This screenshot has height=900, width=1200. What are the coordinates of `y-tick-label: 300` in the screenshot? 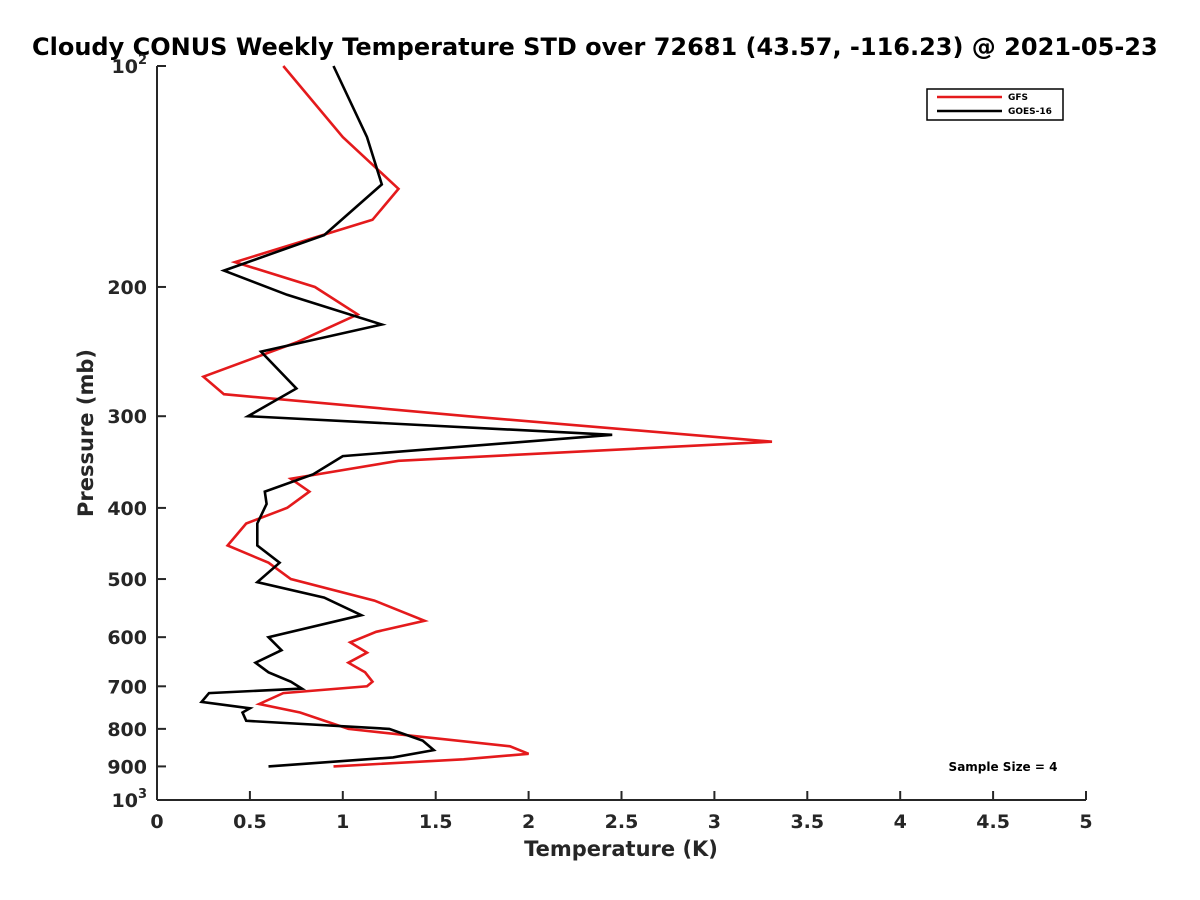 It's located at (127, 417).